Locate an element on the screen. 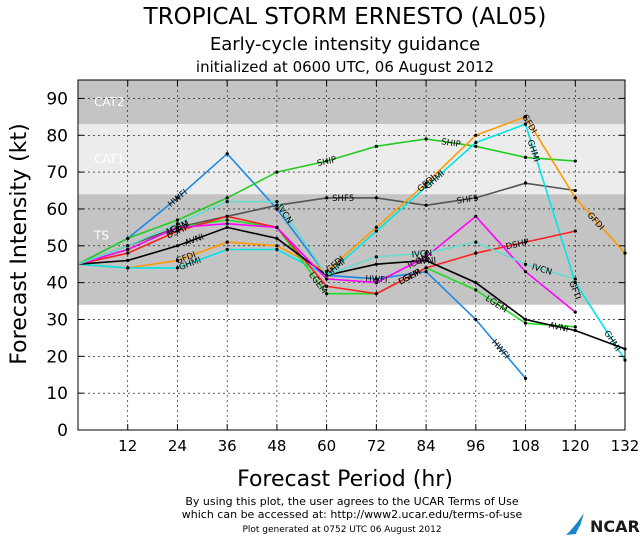  chart-title: TROPICAL STORM ERNESTO (AL05) is located at coordinates (345, 17).